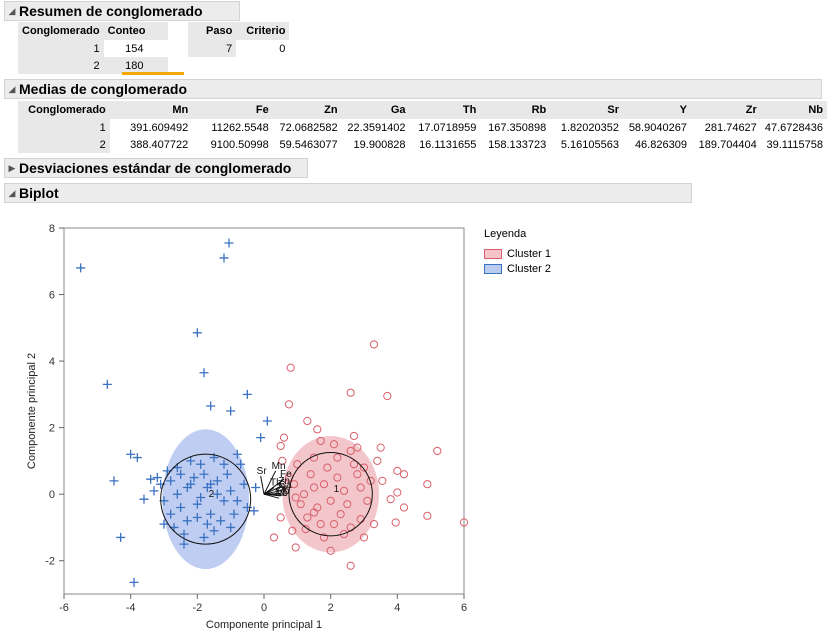 This screenshot has width=827, height=632. Describe the element at coordinates (589, 127) in the screenshot. I see `means-cell: 1.82020352` at that location.